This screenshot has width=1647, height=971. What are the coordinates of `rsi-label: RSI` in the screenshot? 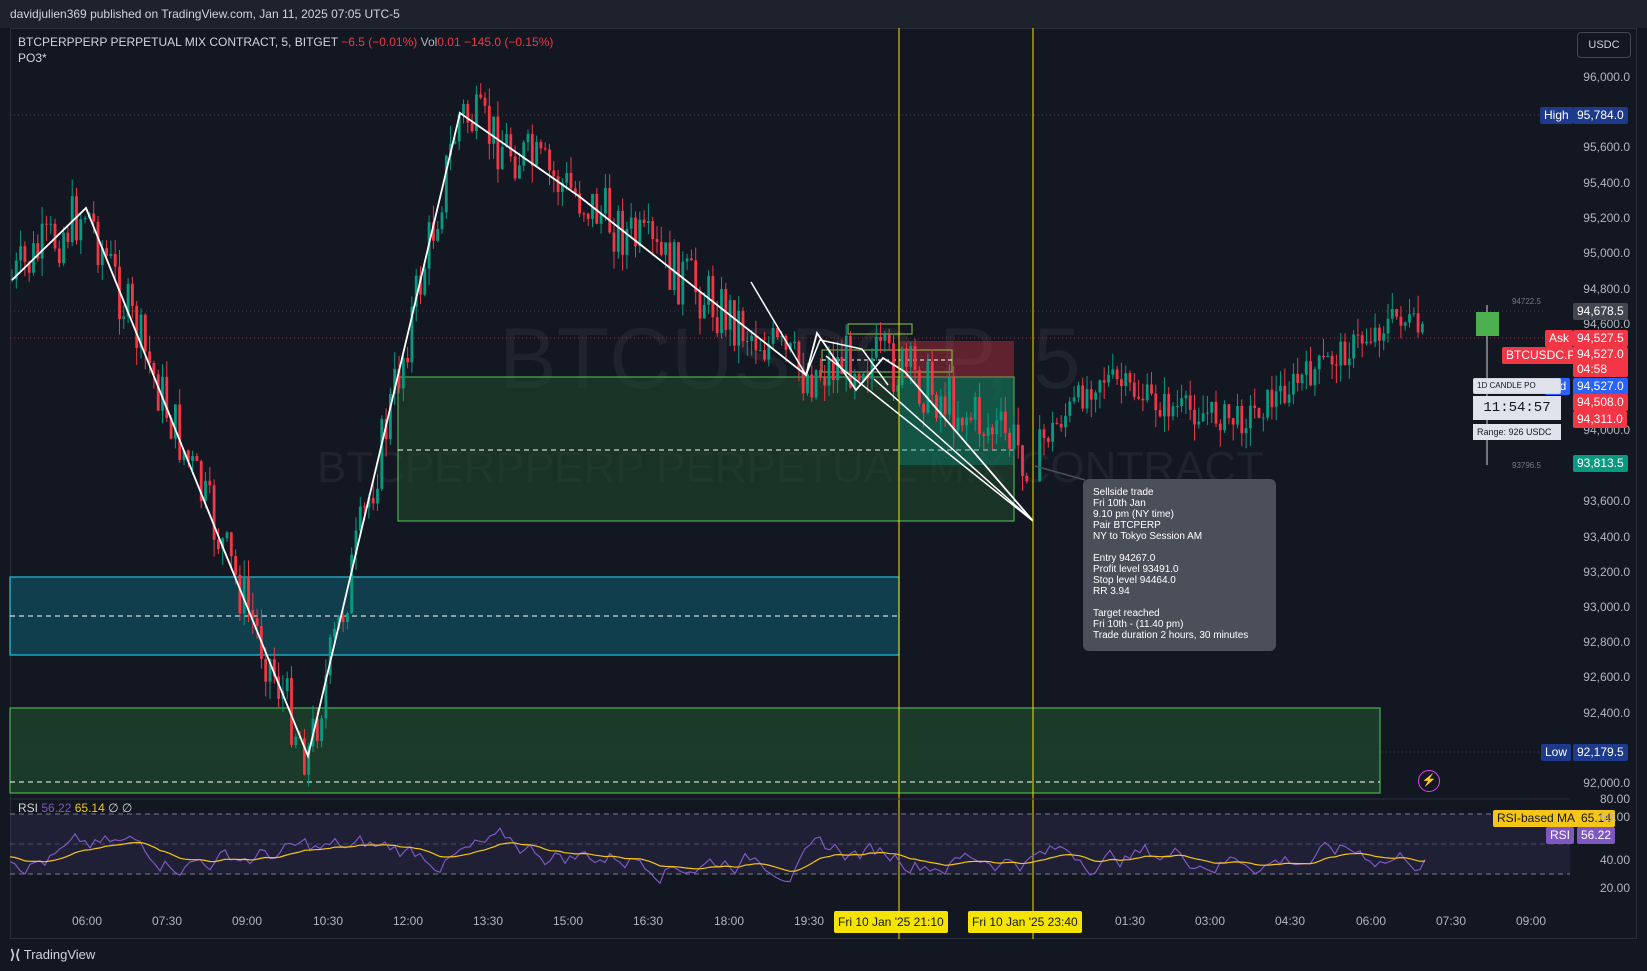 It's located at (28, 808).